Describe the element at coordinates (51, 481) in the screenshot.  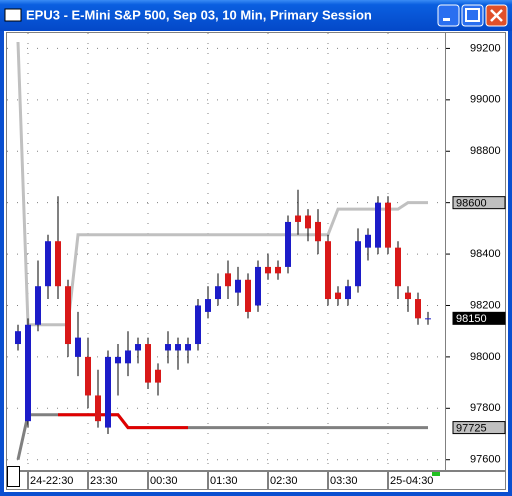
I see `x-tick-label: 24-22:30` at that location.